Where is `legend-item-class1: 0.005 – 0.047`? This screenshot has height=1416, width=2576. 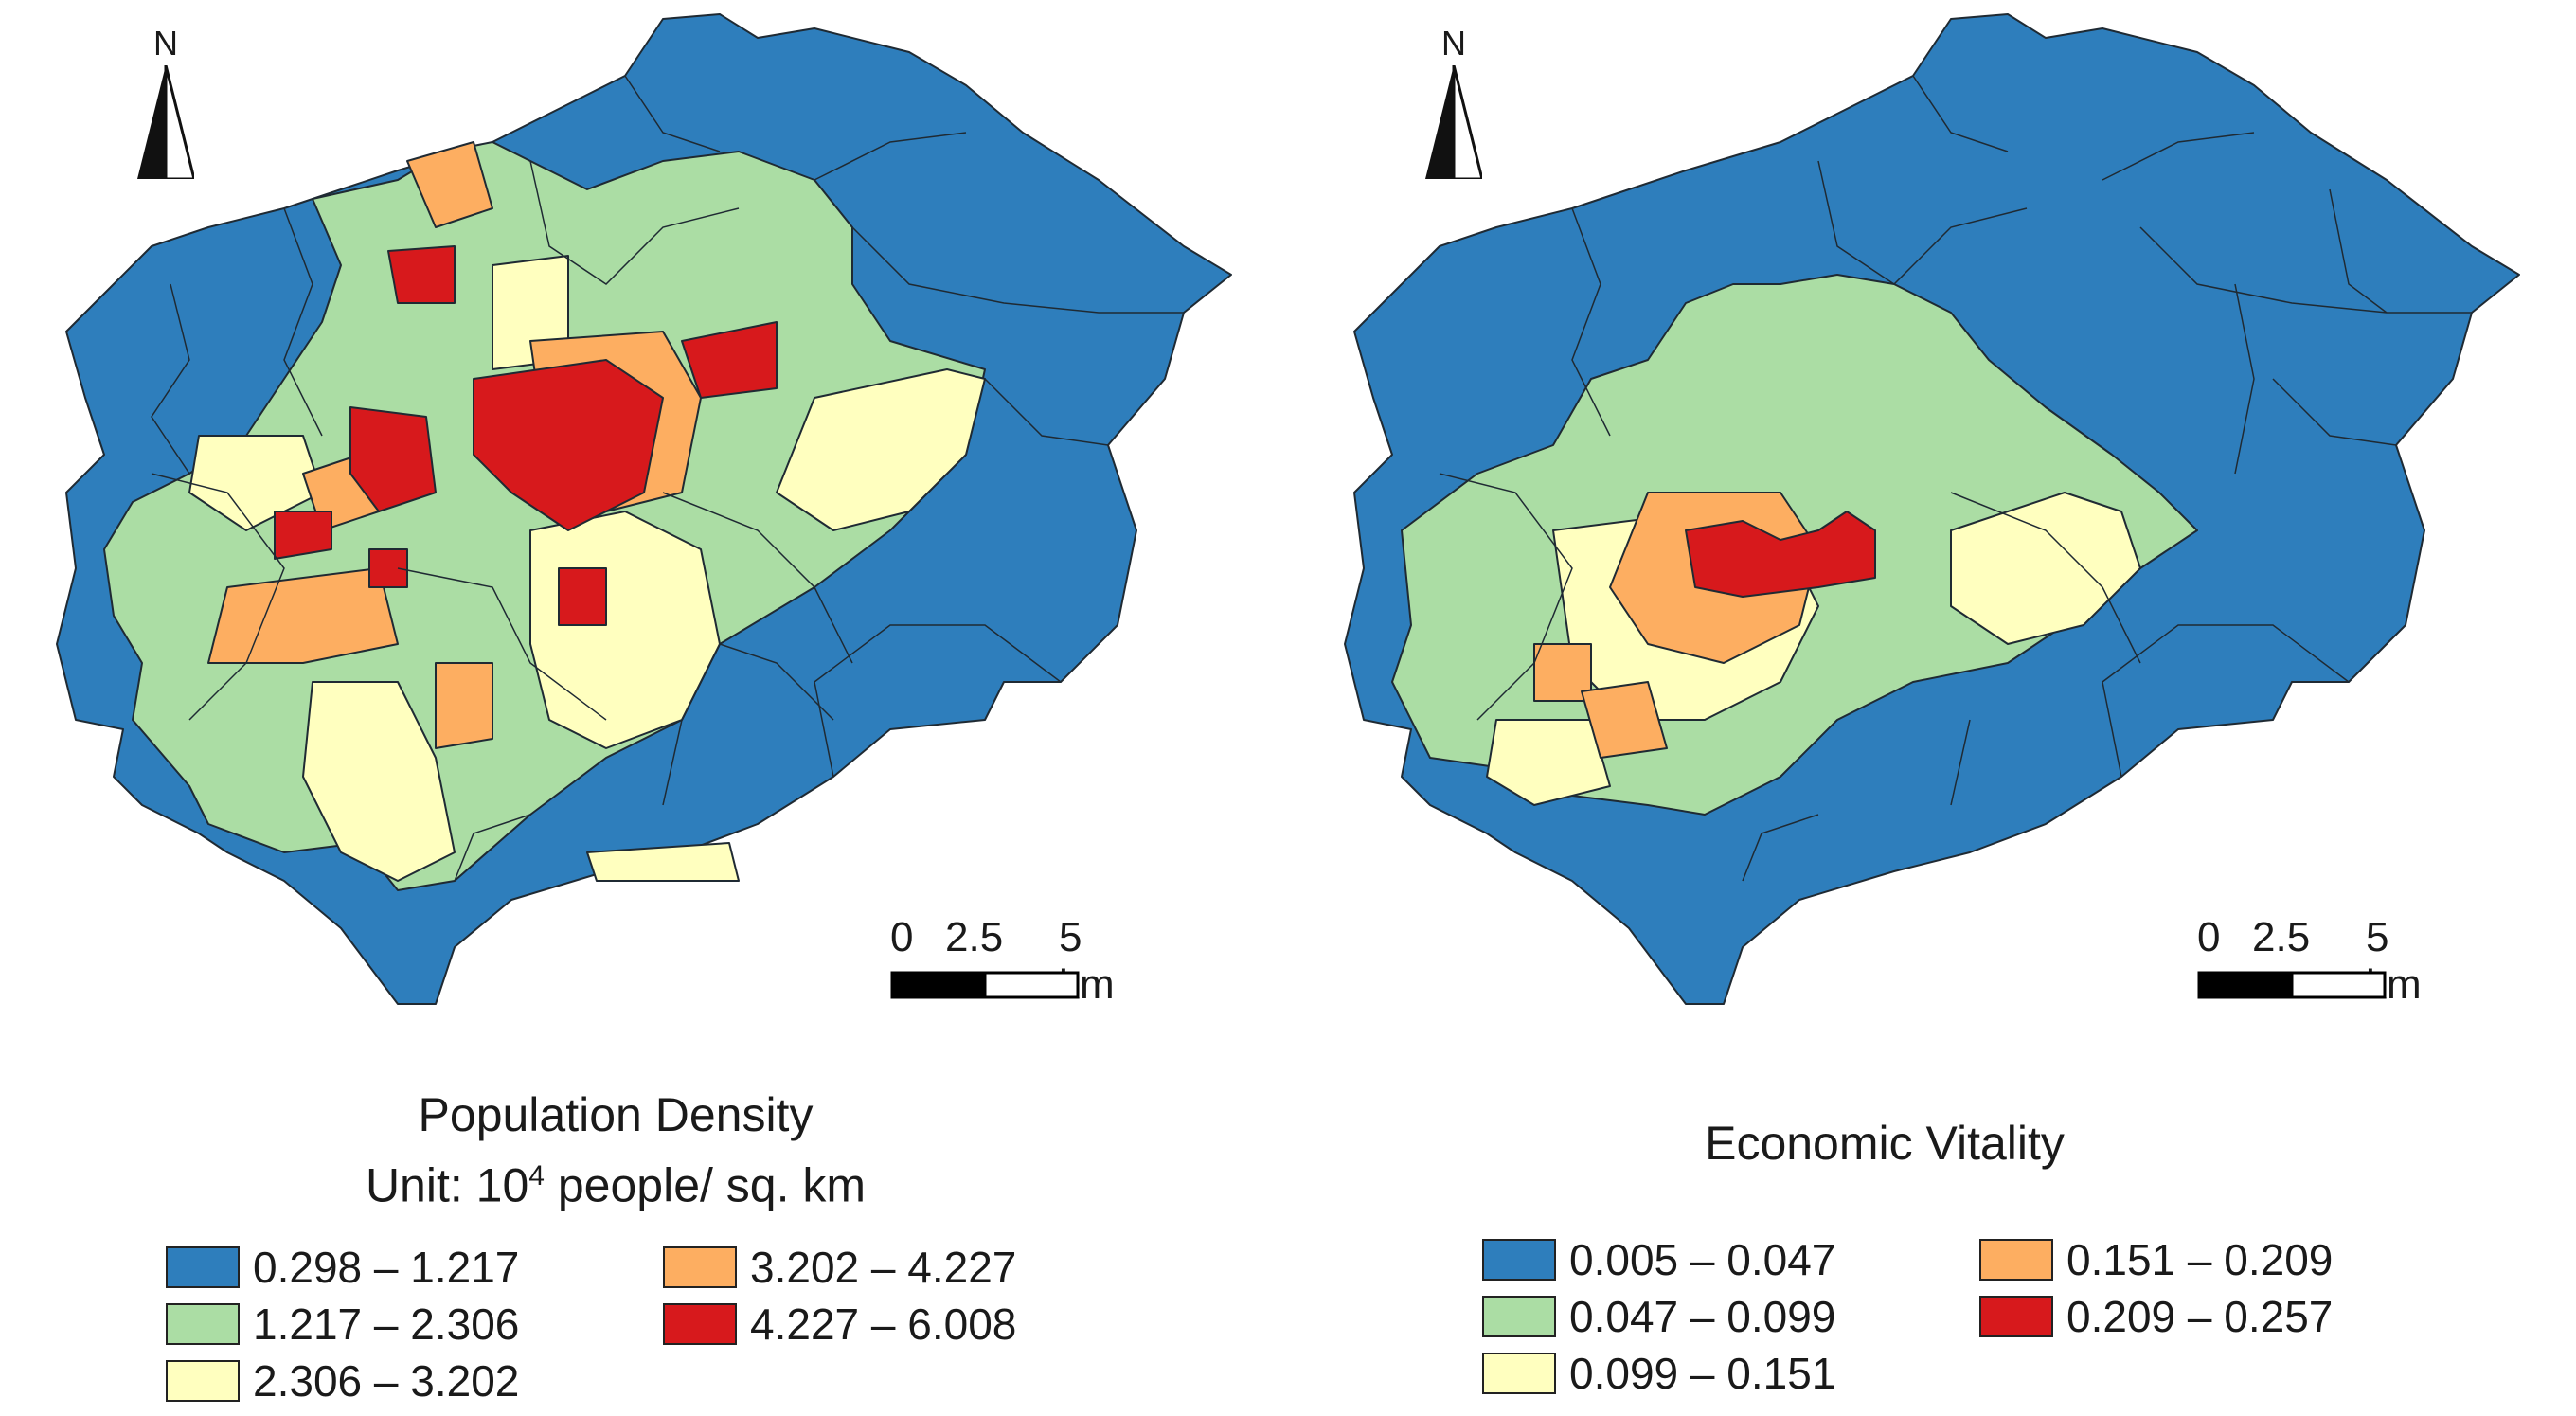
legend-item-class1: 0.005 – 0.047 is located at coordinates (1658, 1259).